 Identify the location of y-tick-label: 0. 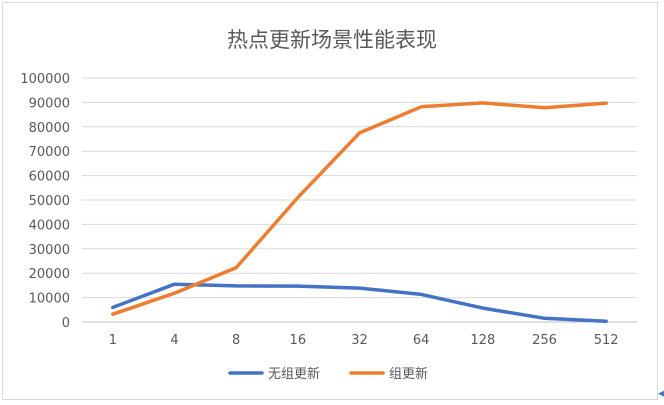
(66, 323).